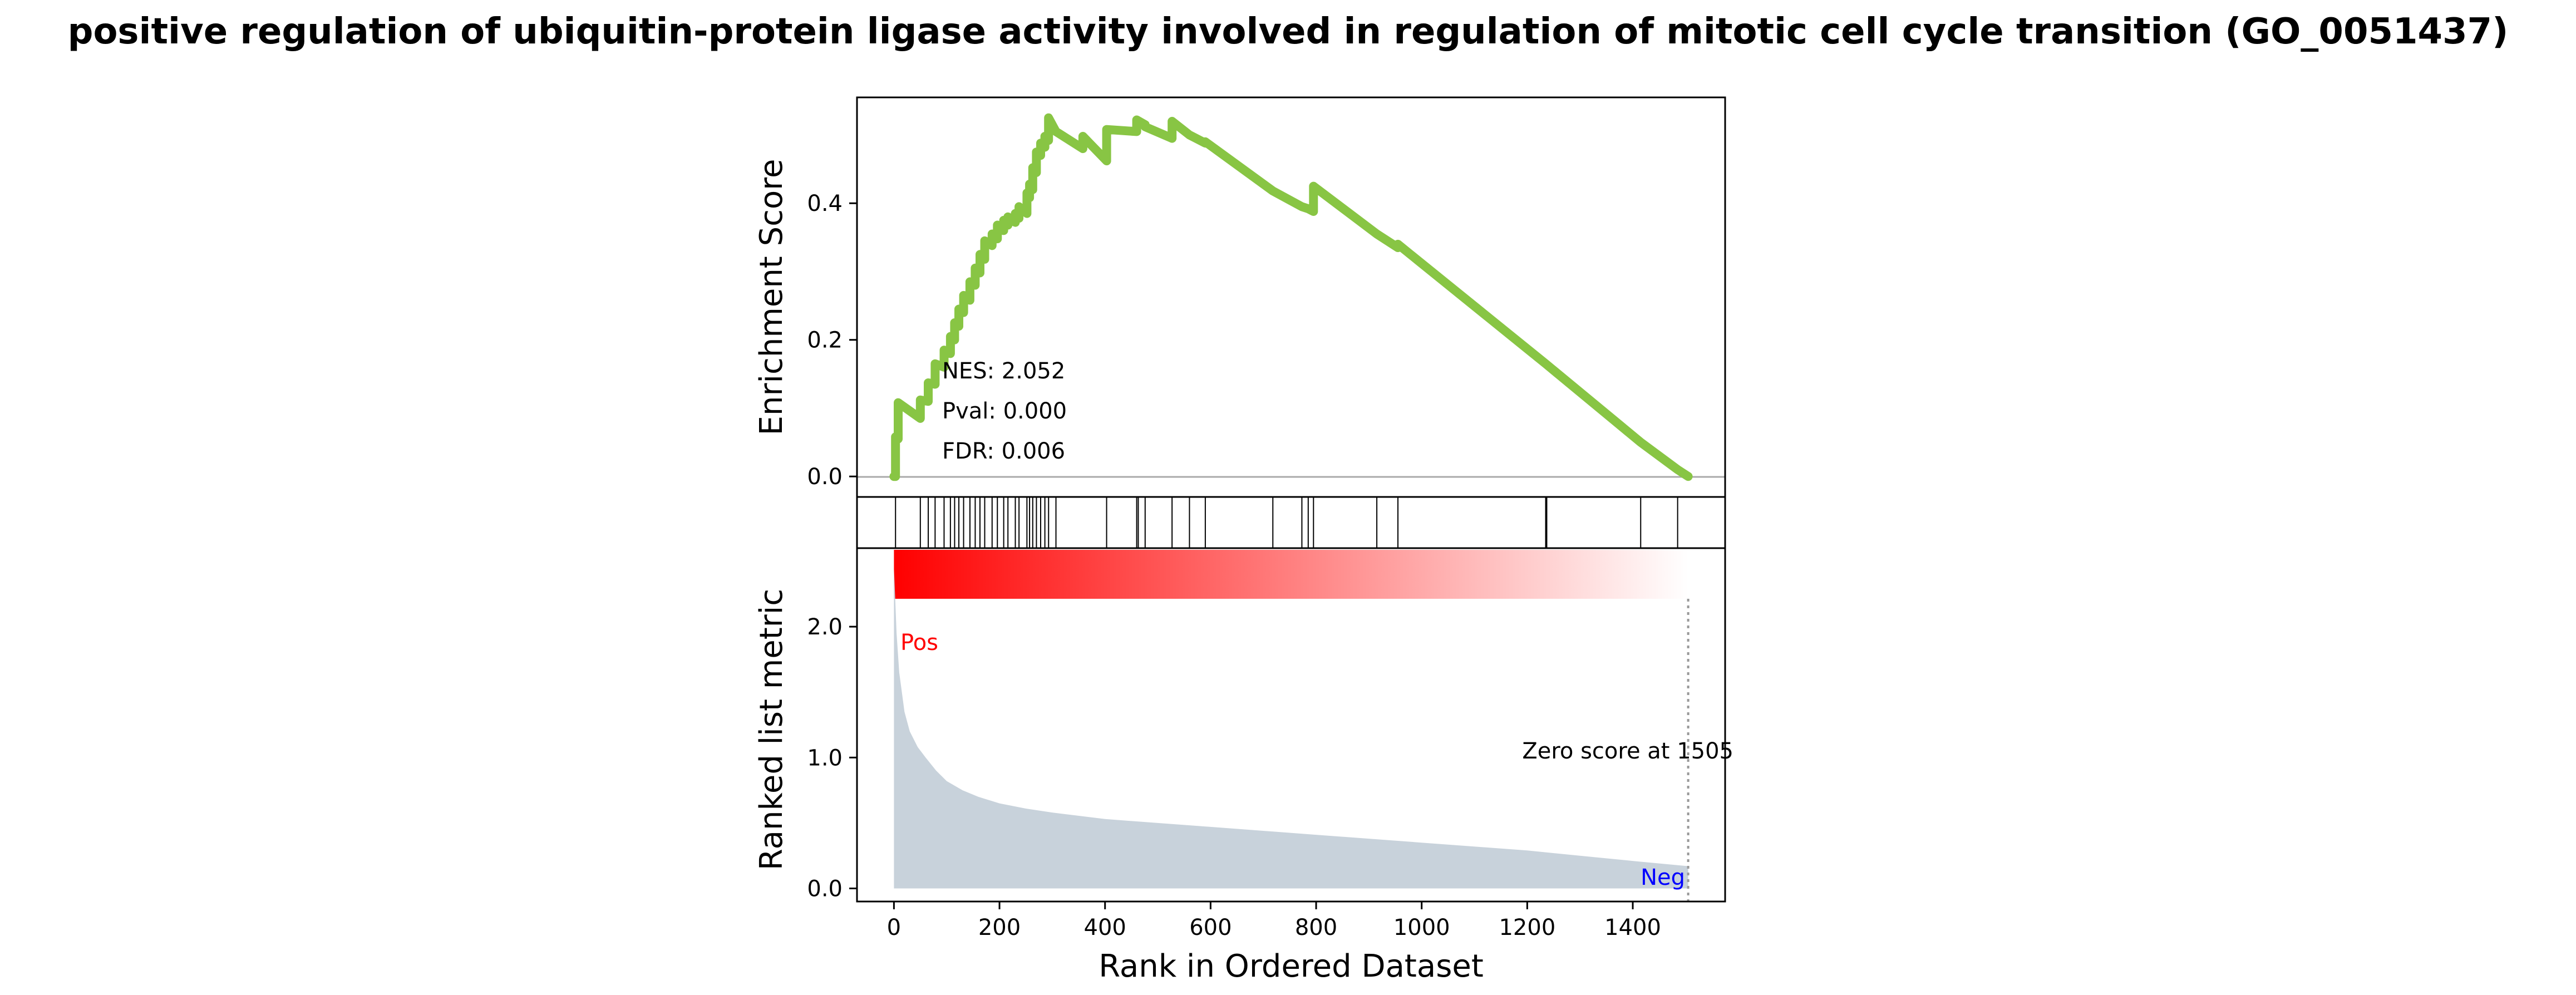  I want to click on metric-axes-frame, so click(1291, 725).